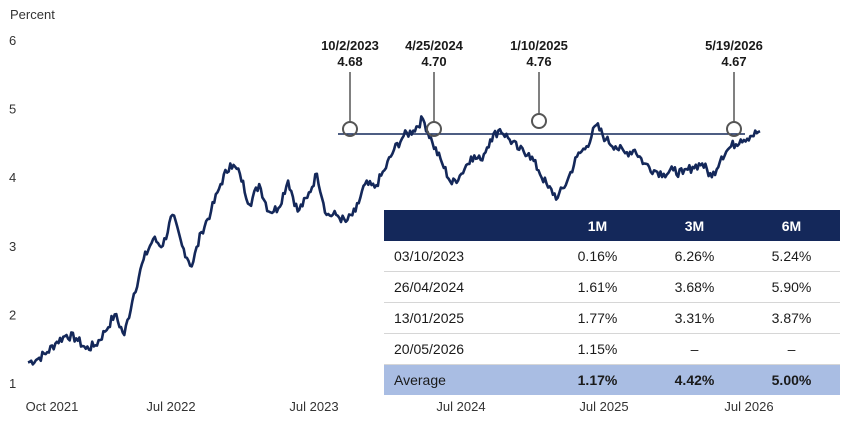 This screenshot has width=862, height=422. Describe the element at coordinates (791, 287) in the screenshot. I see `table-cell: 5.90%` at that location.